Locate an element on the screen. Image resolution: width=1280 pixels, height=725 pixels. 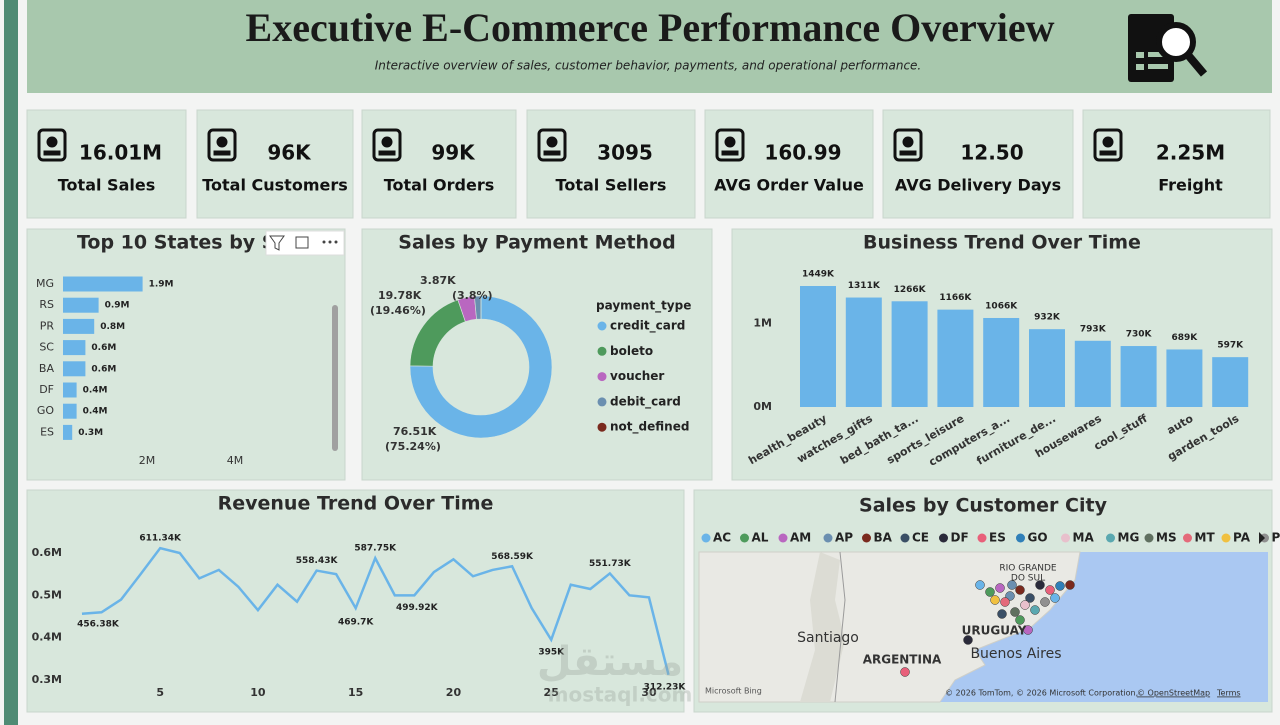
y-tick-label: 0.6M is located at coordinates (47, 552).